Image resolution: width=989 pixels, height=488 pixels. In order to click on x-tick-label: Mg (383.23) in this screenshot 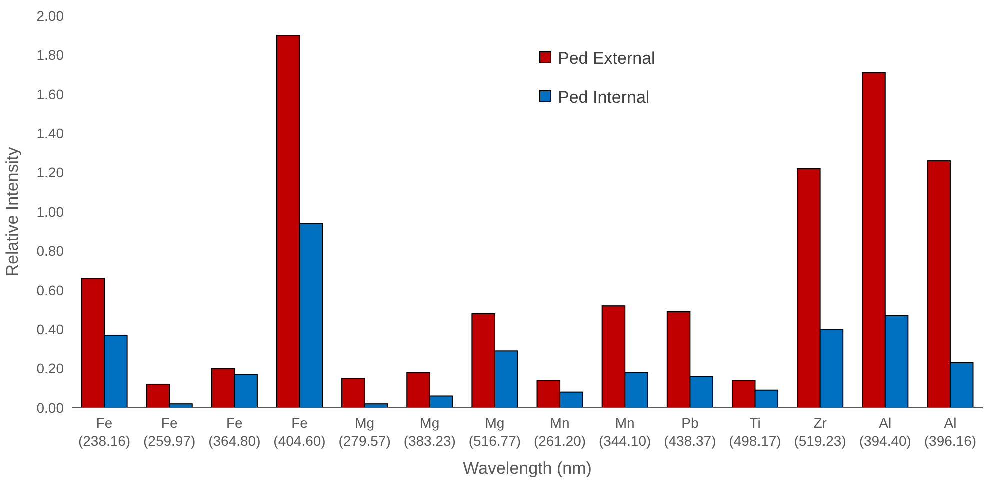, I will do `click(430, 432)`.